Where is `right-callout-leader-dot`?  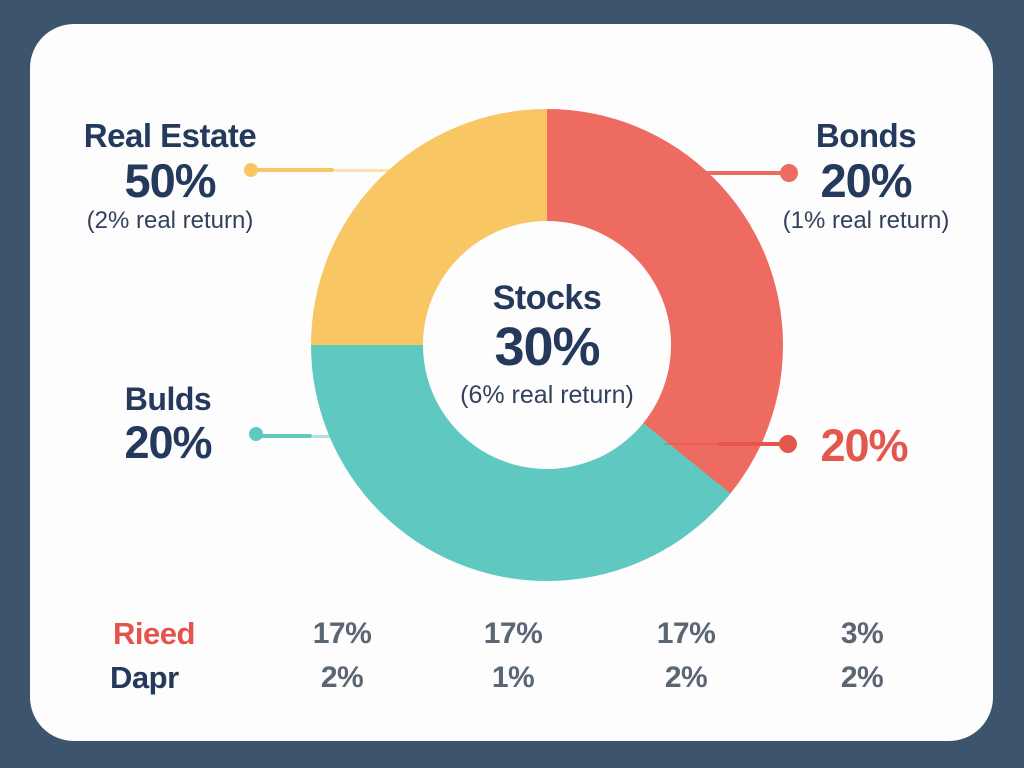
right-callout-leader-dot is located at coordinates (788, 444).